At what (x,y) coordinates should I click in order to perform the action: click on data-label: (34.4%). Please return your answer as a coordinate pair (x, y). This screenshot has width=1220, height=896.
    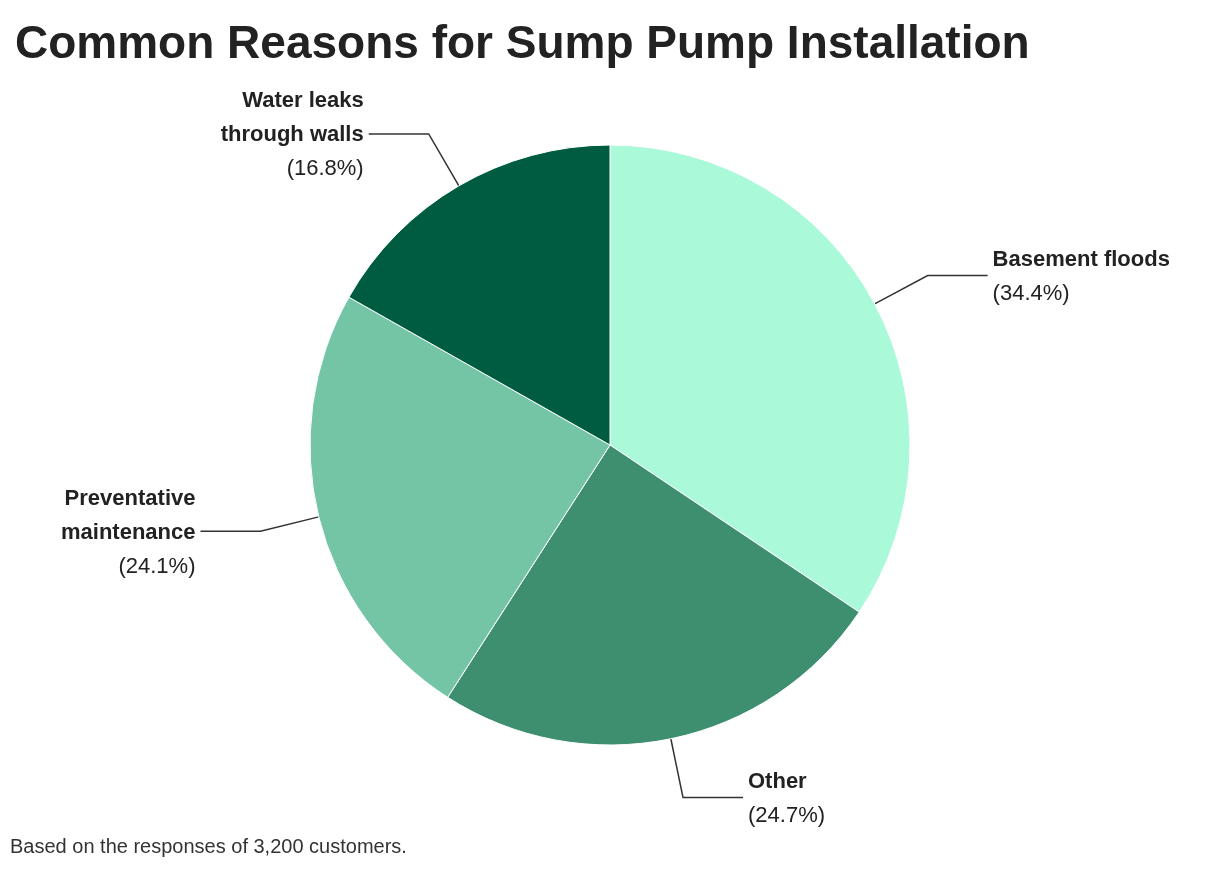
    Looking at the image, I should click on (1031, 293).